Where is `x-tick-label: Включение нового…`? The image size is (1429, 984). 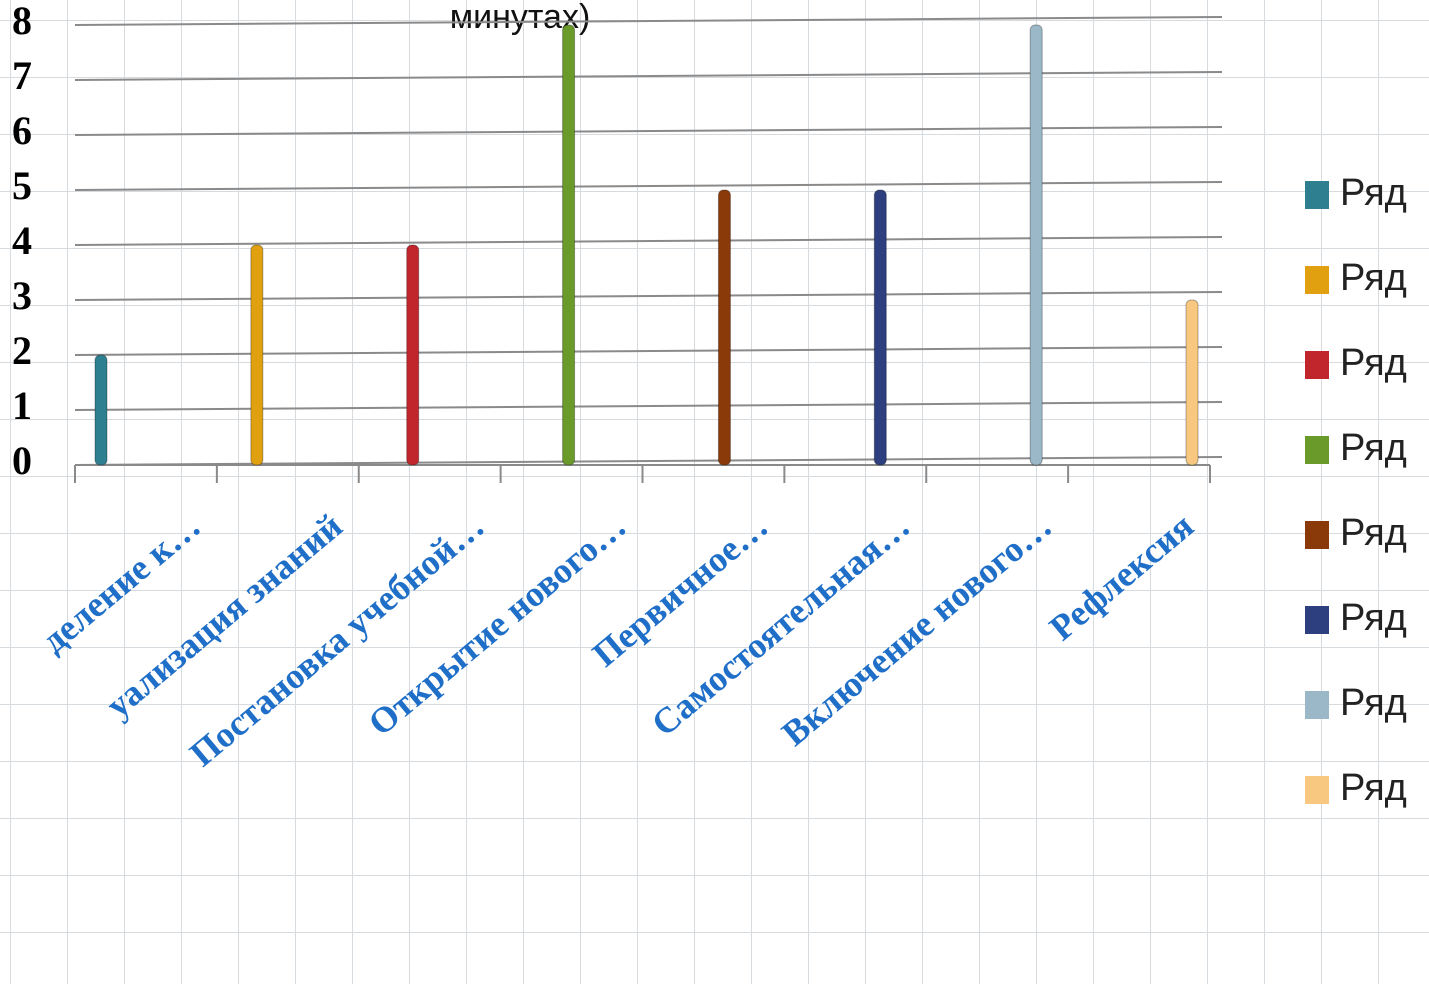 x-tick-label: Включение нового… is located at coordinates (916, 629).